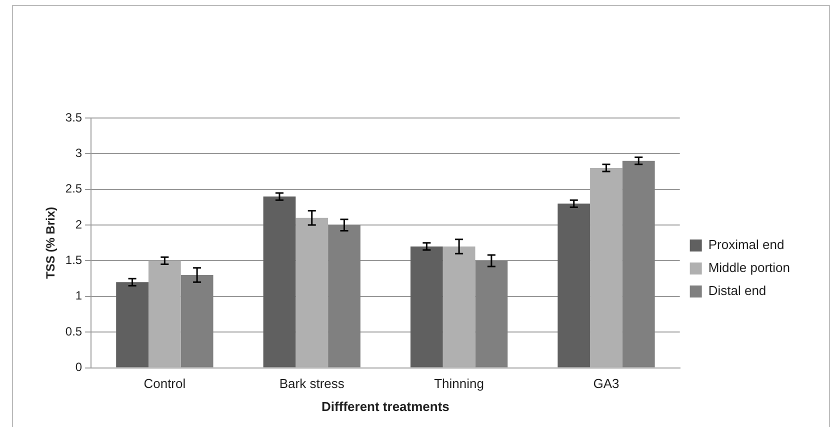 This screenshot has height=427, width=830. What do you see at coordinates (606, 384) in the screenshot?
I see `x-tick-label: GA3` at bounding box center [606, 384].